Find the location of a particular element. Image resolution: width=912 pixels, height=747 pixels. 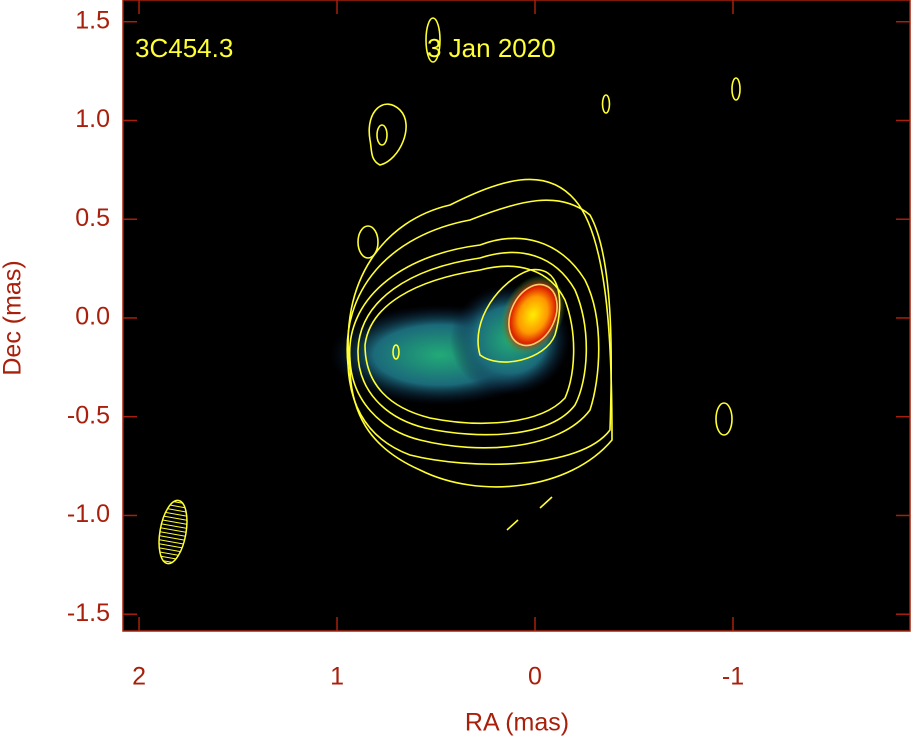

x-tick-label: 2 is located at coordinates (139, 677).